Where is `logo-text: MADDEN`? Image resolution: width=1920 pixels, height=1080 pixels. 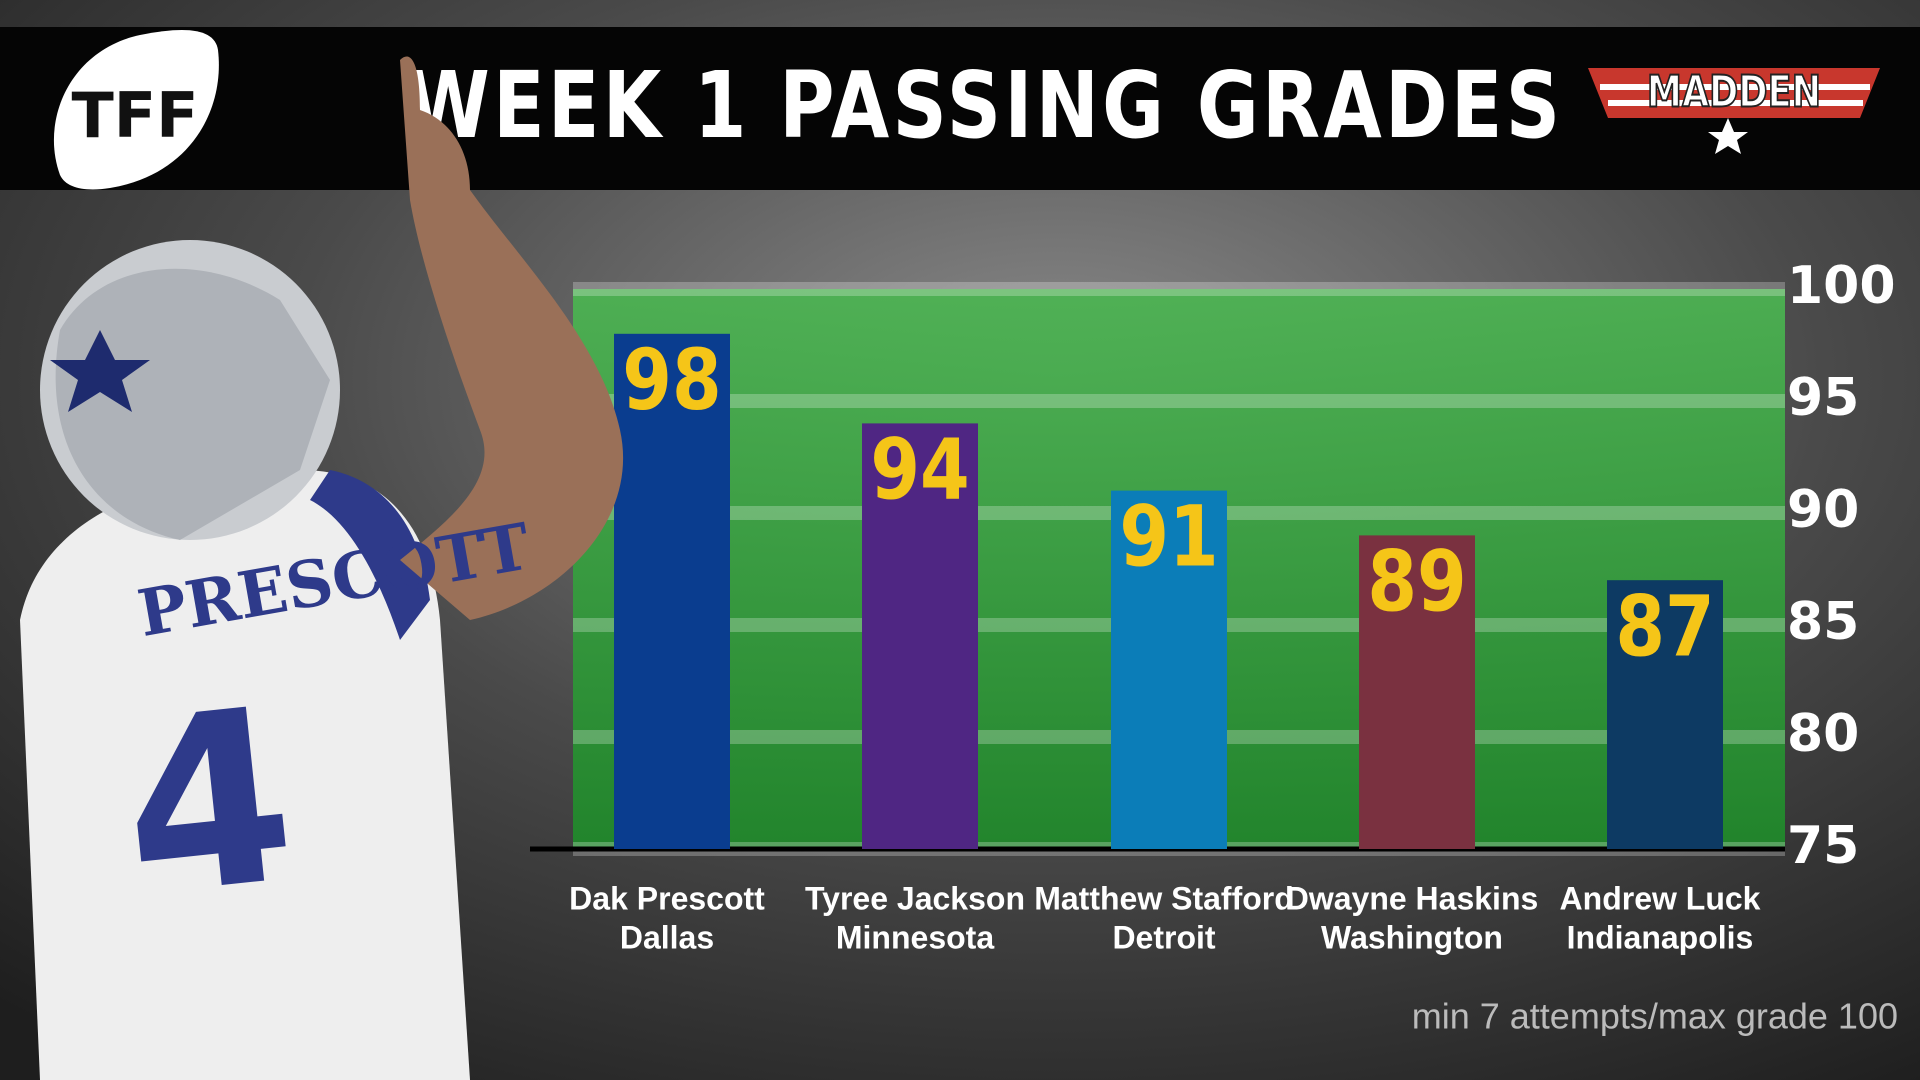 logo-text: MADDEN is located at coordinates (1734, 92).